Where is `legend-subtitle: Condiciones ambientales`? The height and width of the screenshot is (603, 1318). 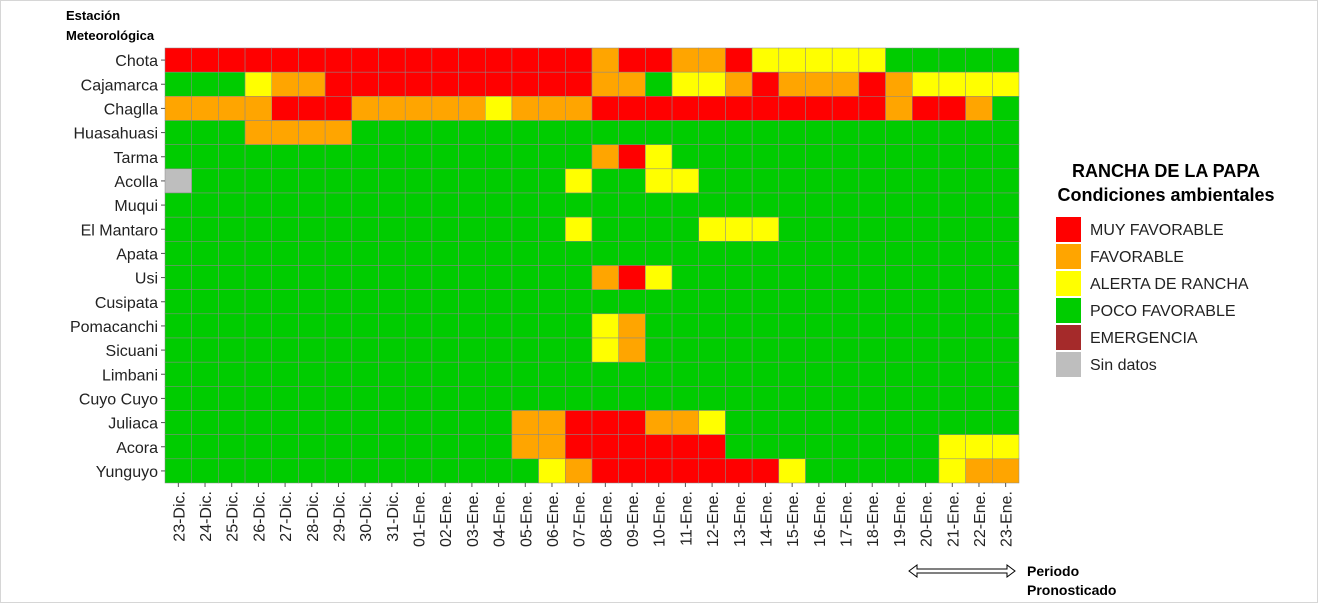
legend-subtitle: Condiciones ambientales is located at coordinates (1165, 195).